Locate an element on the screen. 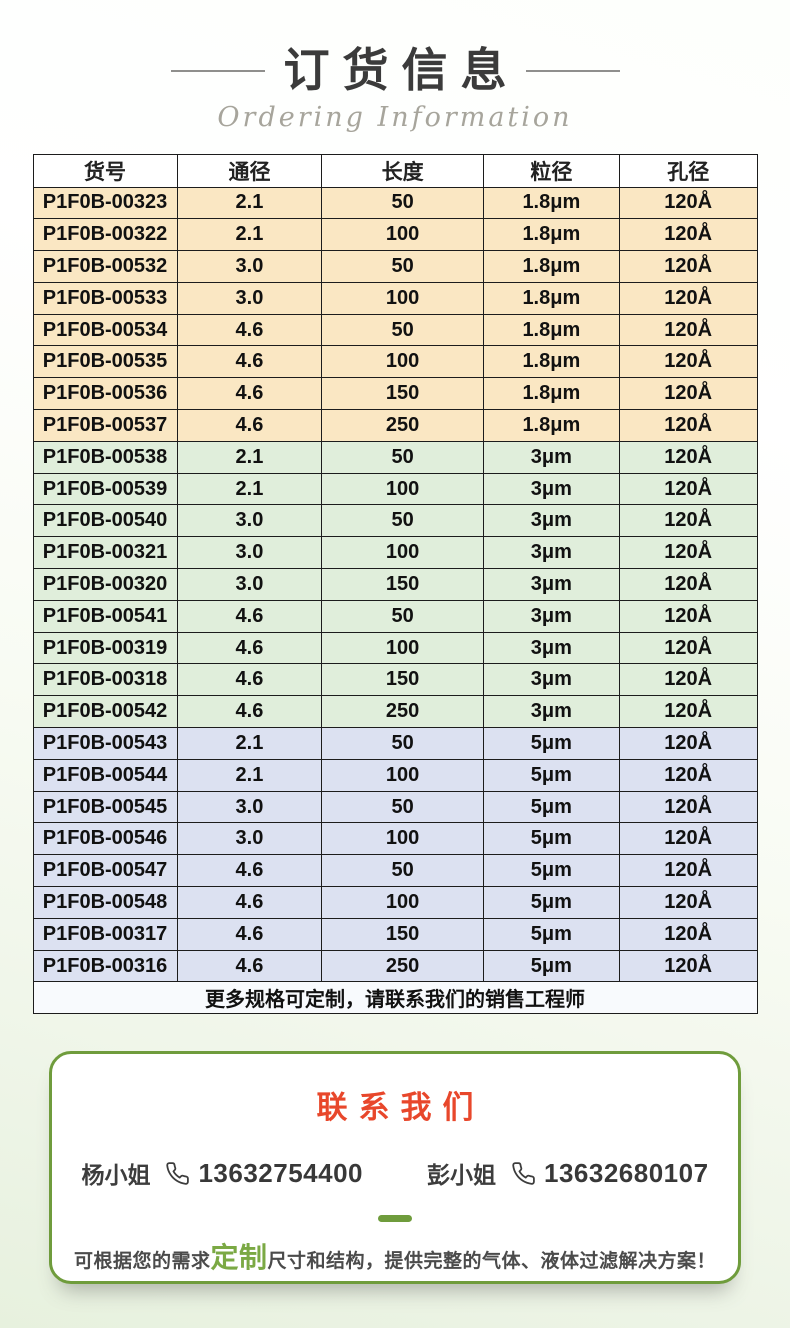 The width and height of the screenshot is (790, 1328). page-subtitle: Ordering Information is located at coordinates (395, 117).